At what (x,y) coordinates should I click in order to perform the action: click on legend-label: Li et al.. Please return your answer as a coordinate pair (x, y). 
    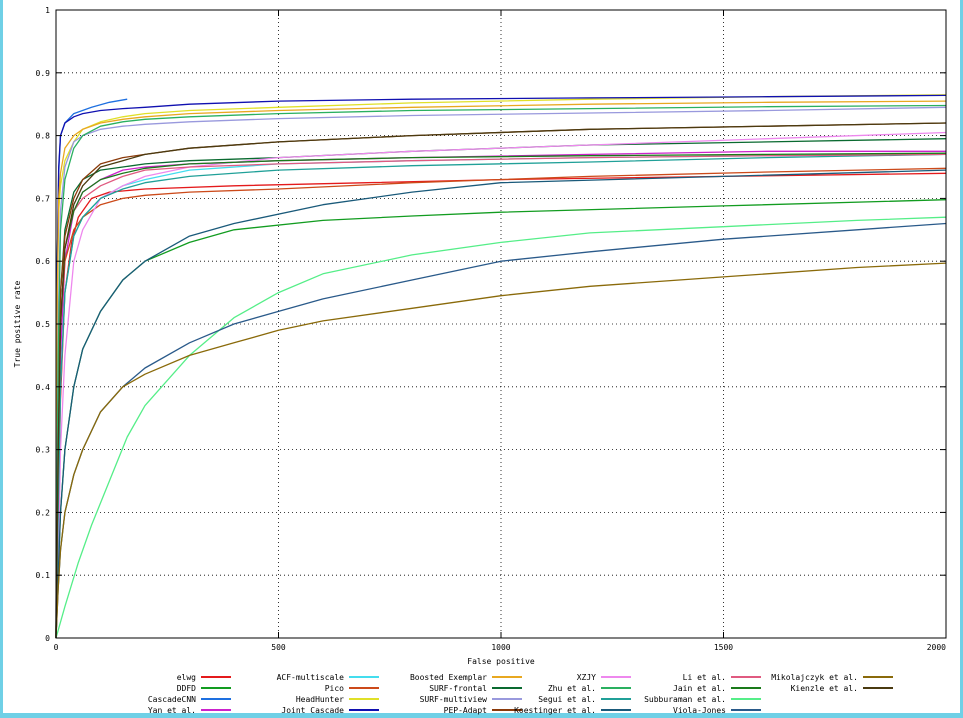
    Looking at the image, I should click on (704, 677).